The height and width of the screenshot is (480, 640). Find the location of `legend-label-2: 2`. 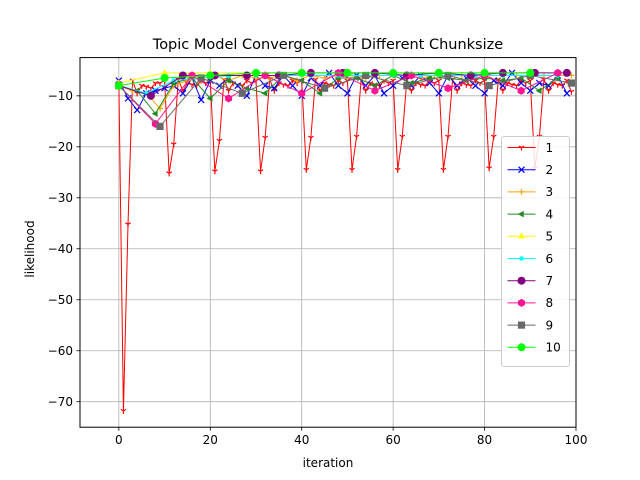

legend-label-2: 2 is located at coordinates (550, 170).